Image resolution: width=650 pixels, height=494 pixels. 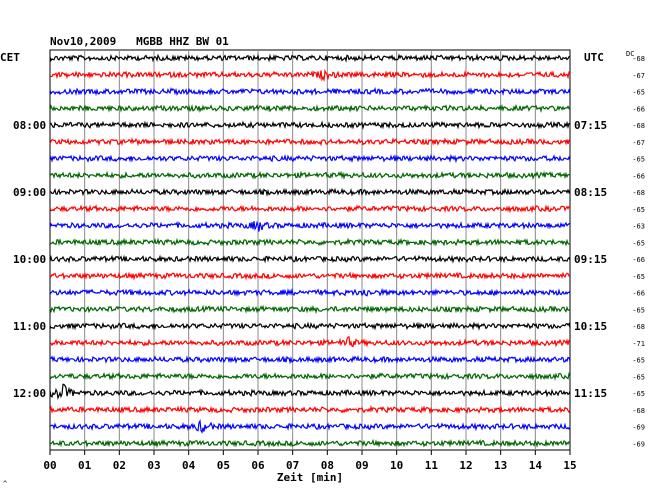 What do you see at coordinates (638, 109) in the screenshot?
I see `dc-offset-3: -66` at bounding box center [638, 109].